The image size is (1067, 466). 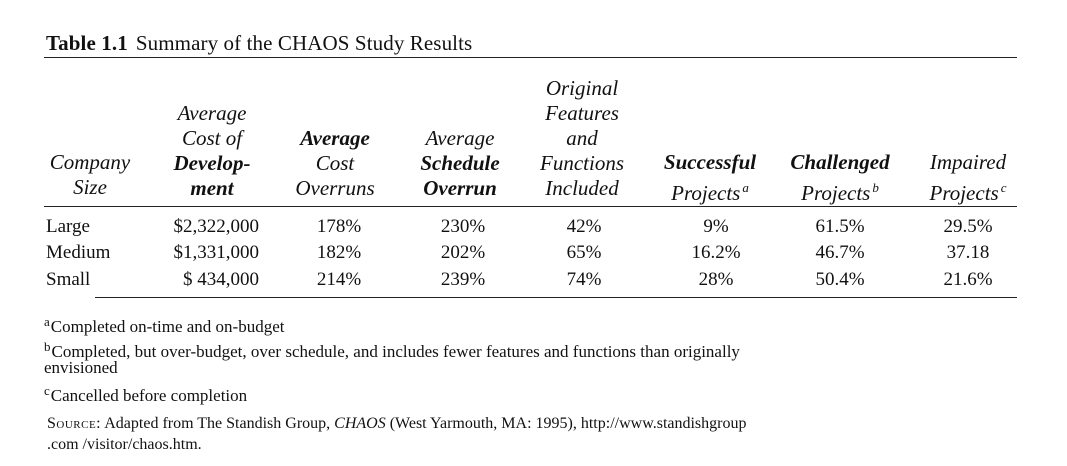 What do you see at coordinates (216, 226) in the screenshot?
I see `cell-cost: $2,322,000` at bounding box center [216, 226].